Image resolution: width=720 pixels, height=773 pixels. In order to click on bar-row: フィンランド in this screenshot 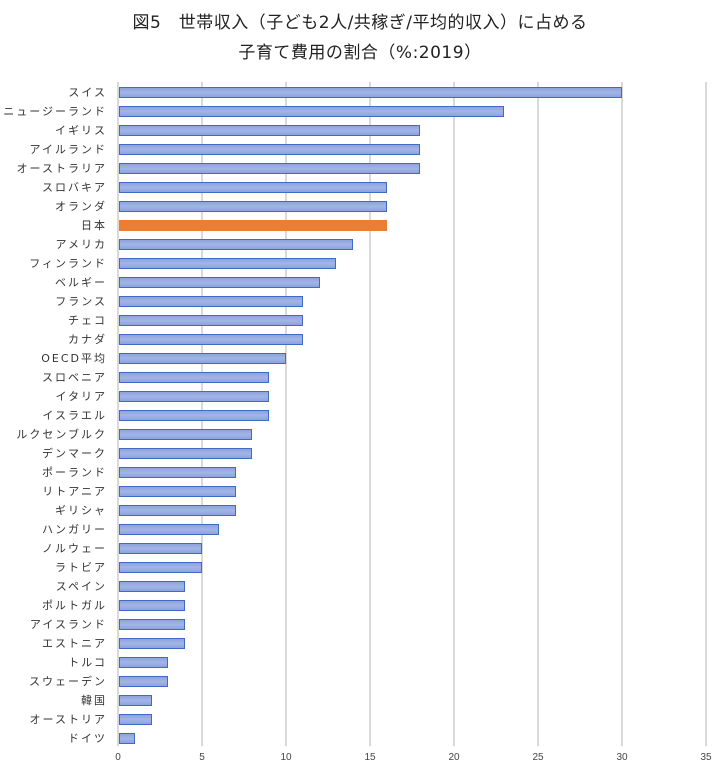, I will do `click(360, 263)`.